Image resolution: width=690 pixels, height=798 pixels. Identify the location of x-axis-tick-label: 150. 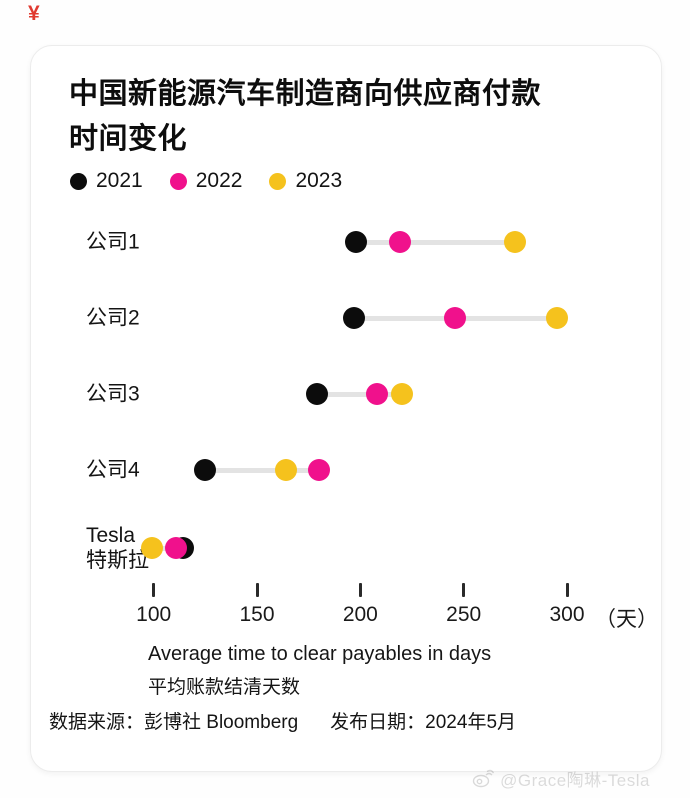
(257, 614).